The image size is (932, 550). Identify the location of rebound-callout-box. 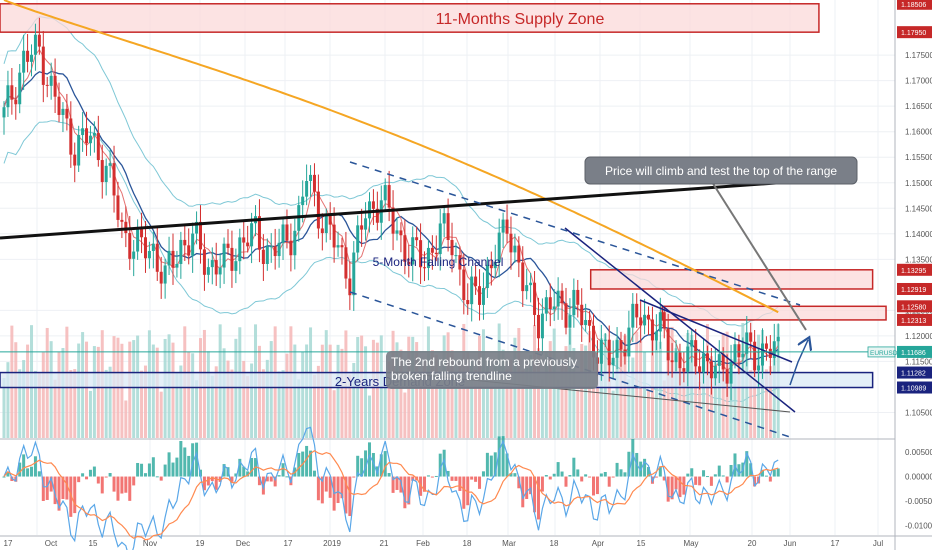
(492, 370).